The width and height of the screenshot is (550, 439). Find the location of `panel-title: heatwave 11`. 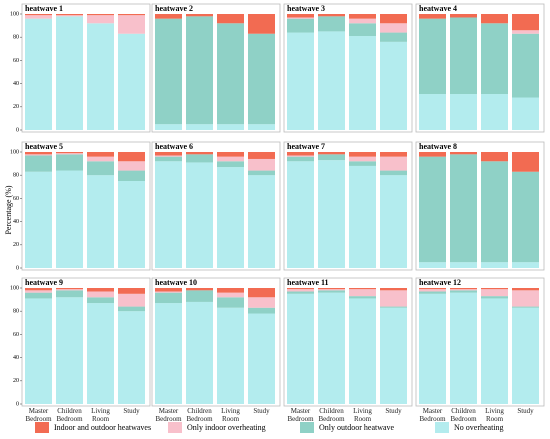

panel-title: heatwave 11 is located at coordinates (308, 282).